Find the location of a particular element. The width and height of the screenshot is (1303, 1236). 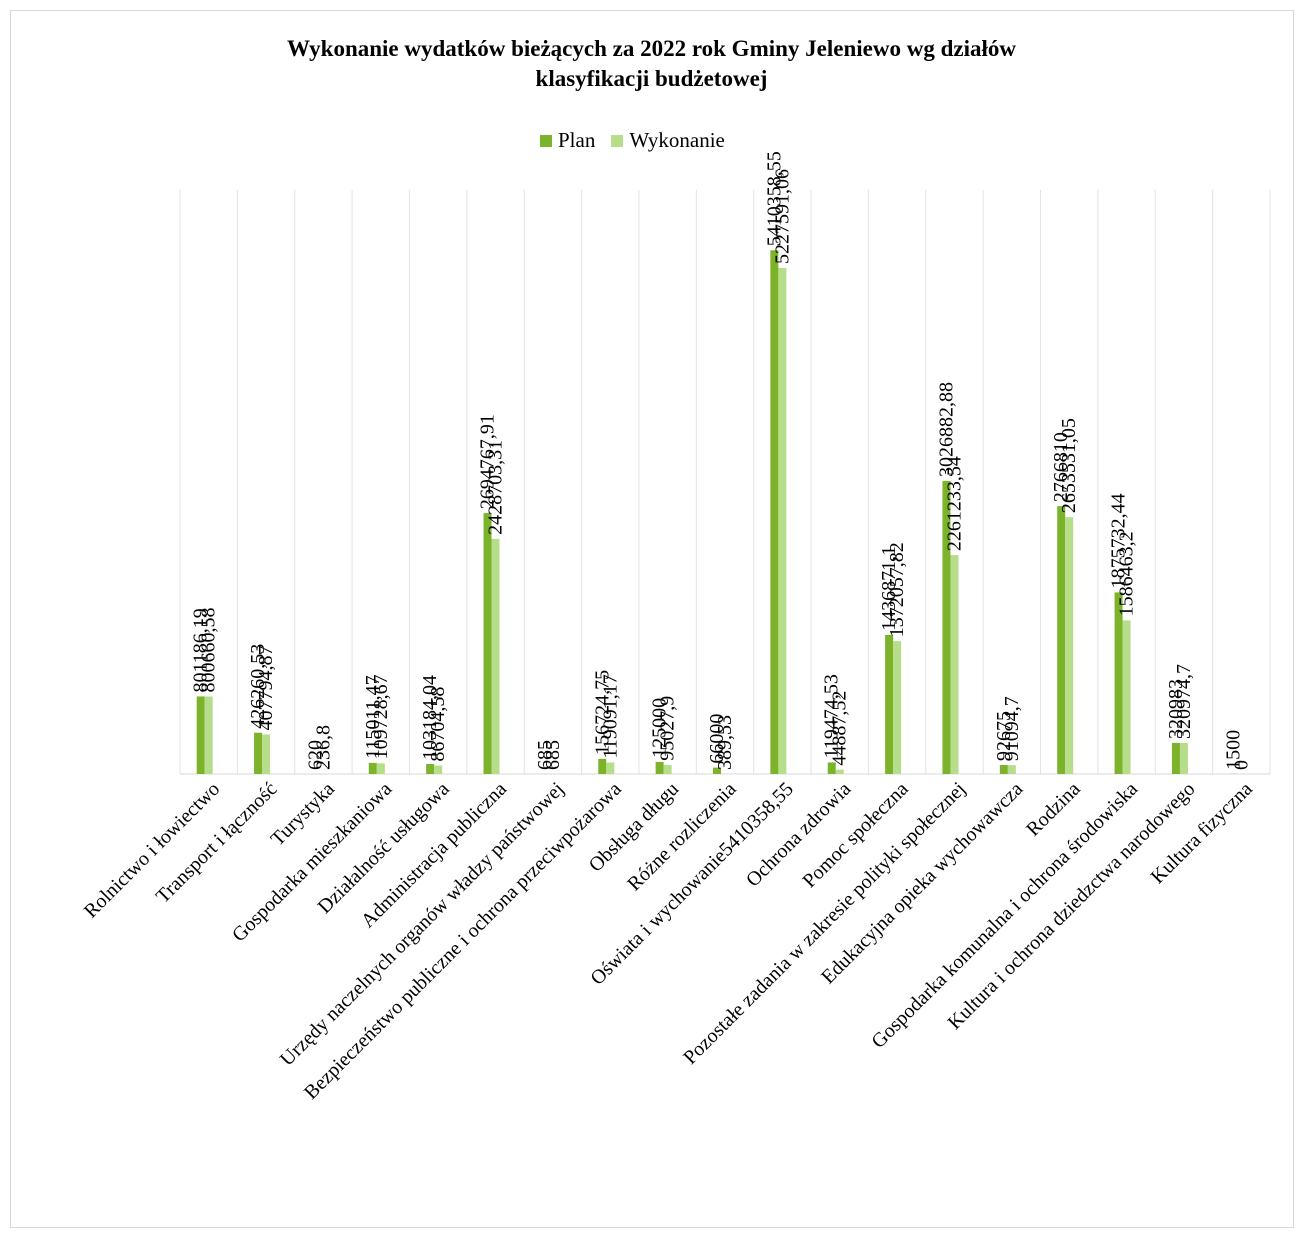

data-label-wykonanie: 236,8 is located at coordinates (323, 747).